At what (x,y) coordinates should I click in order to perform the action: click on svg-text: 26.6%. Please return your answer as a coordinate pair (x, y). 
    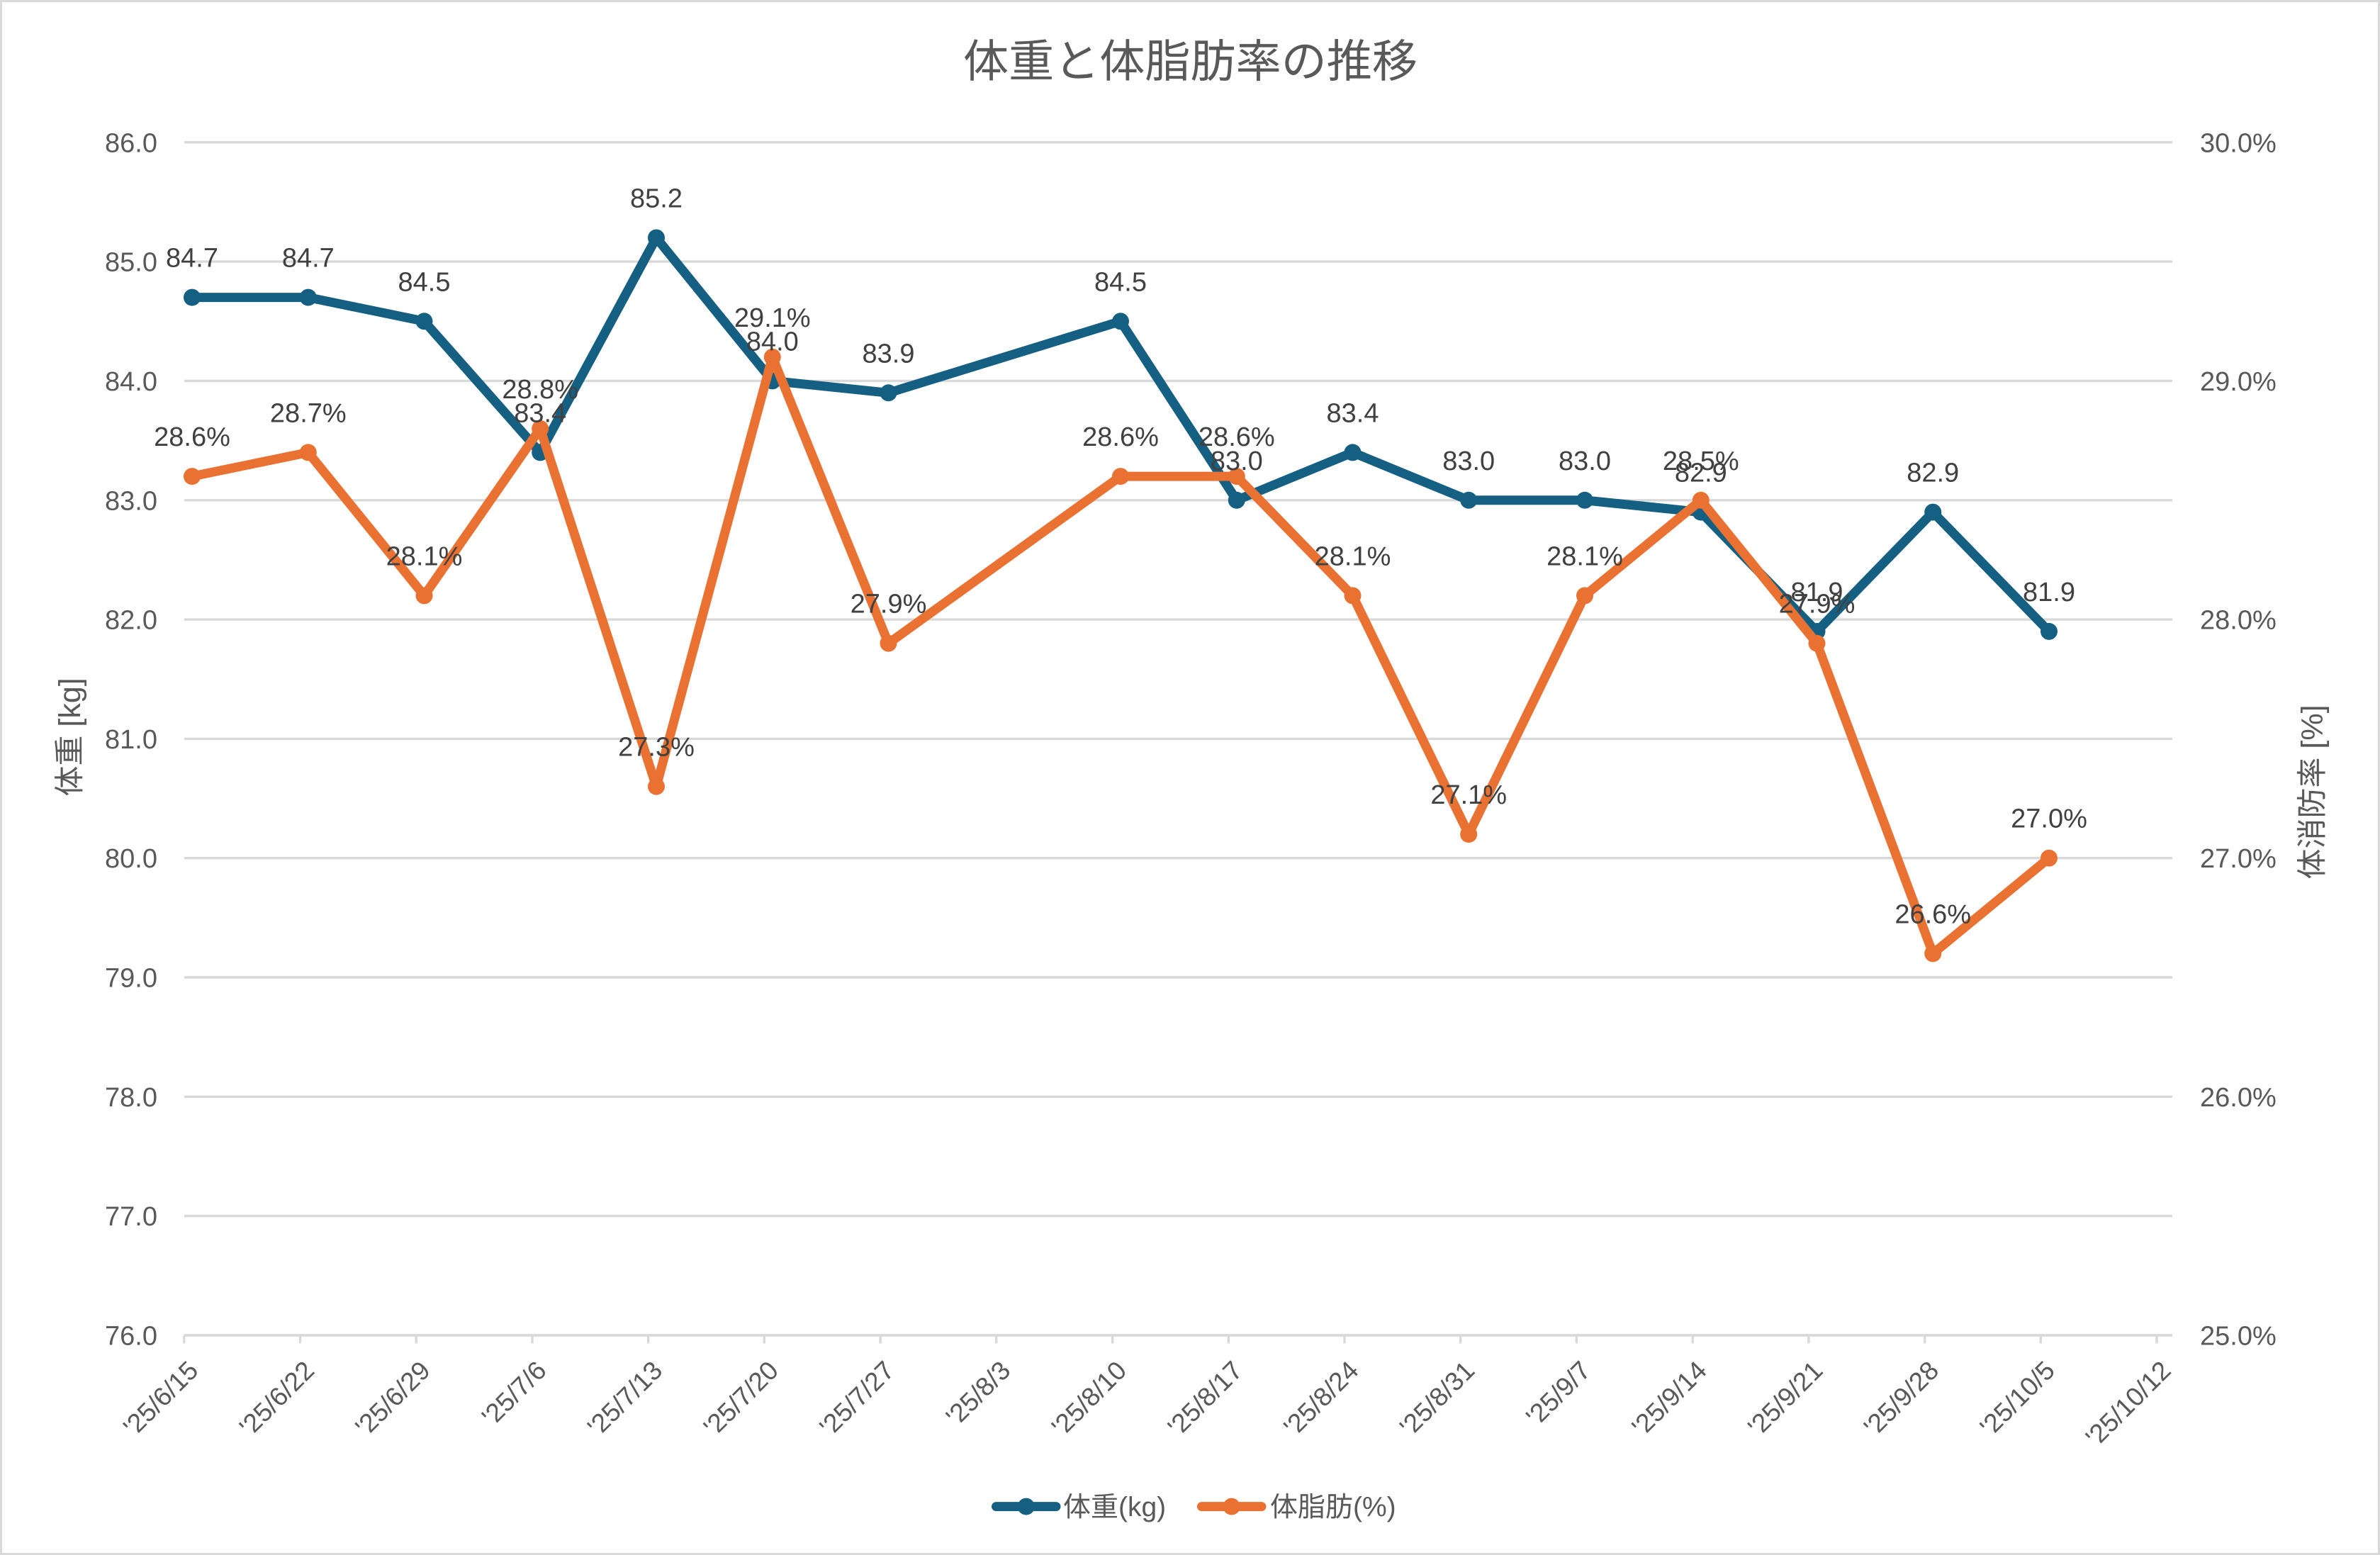
    Looking at the image, I should click on (1933, 914).